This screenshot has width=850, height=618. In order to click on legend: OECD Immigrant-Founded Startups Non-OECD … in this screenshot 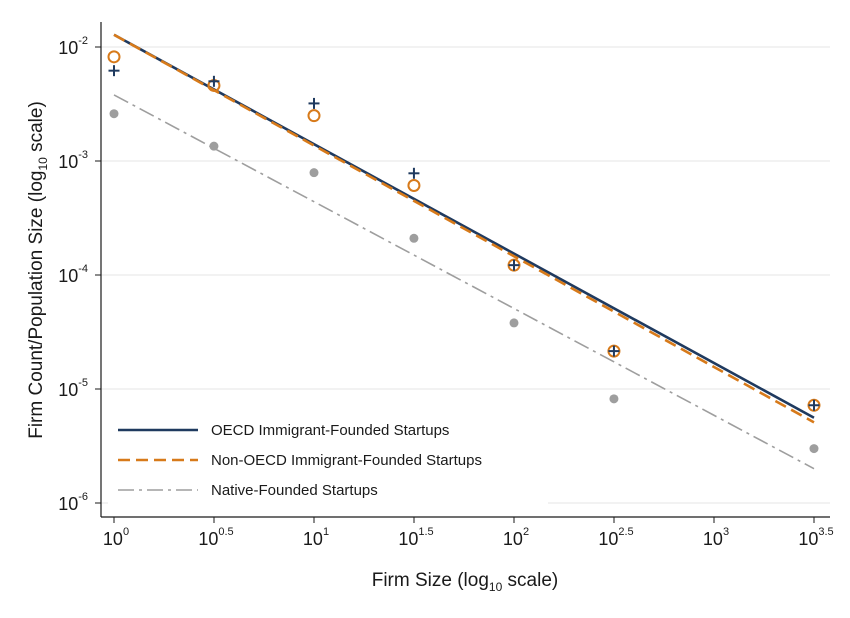, I will do `click(328, 459)`.